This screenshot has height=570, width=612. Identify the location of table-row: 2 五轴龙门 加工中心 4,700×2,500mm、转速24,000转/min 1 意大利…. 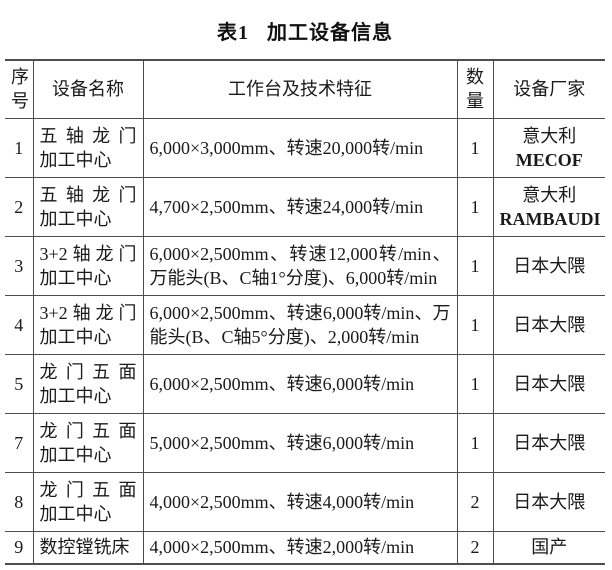
(305, 207).